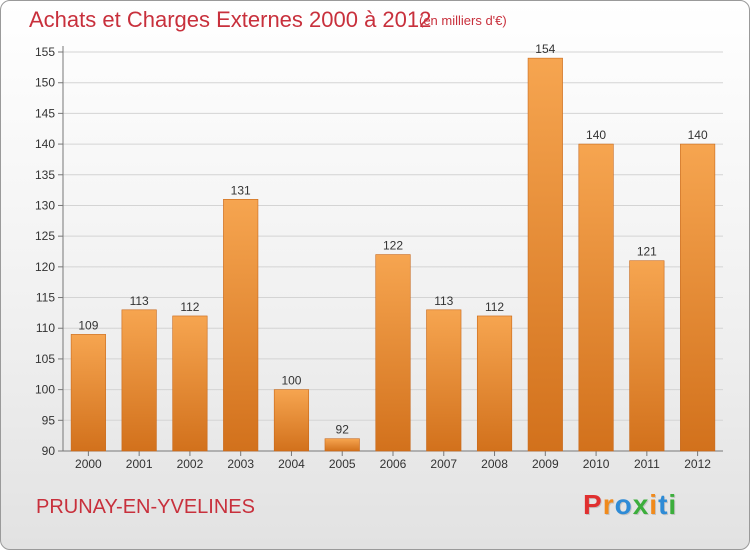 The image size is (750, 550). I want to click on x-tick-label: 2000, so click(88, 464).